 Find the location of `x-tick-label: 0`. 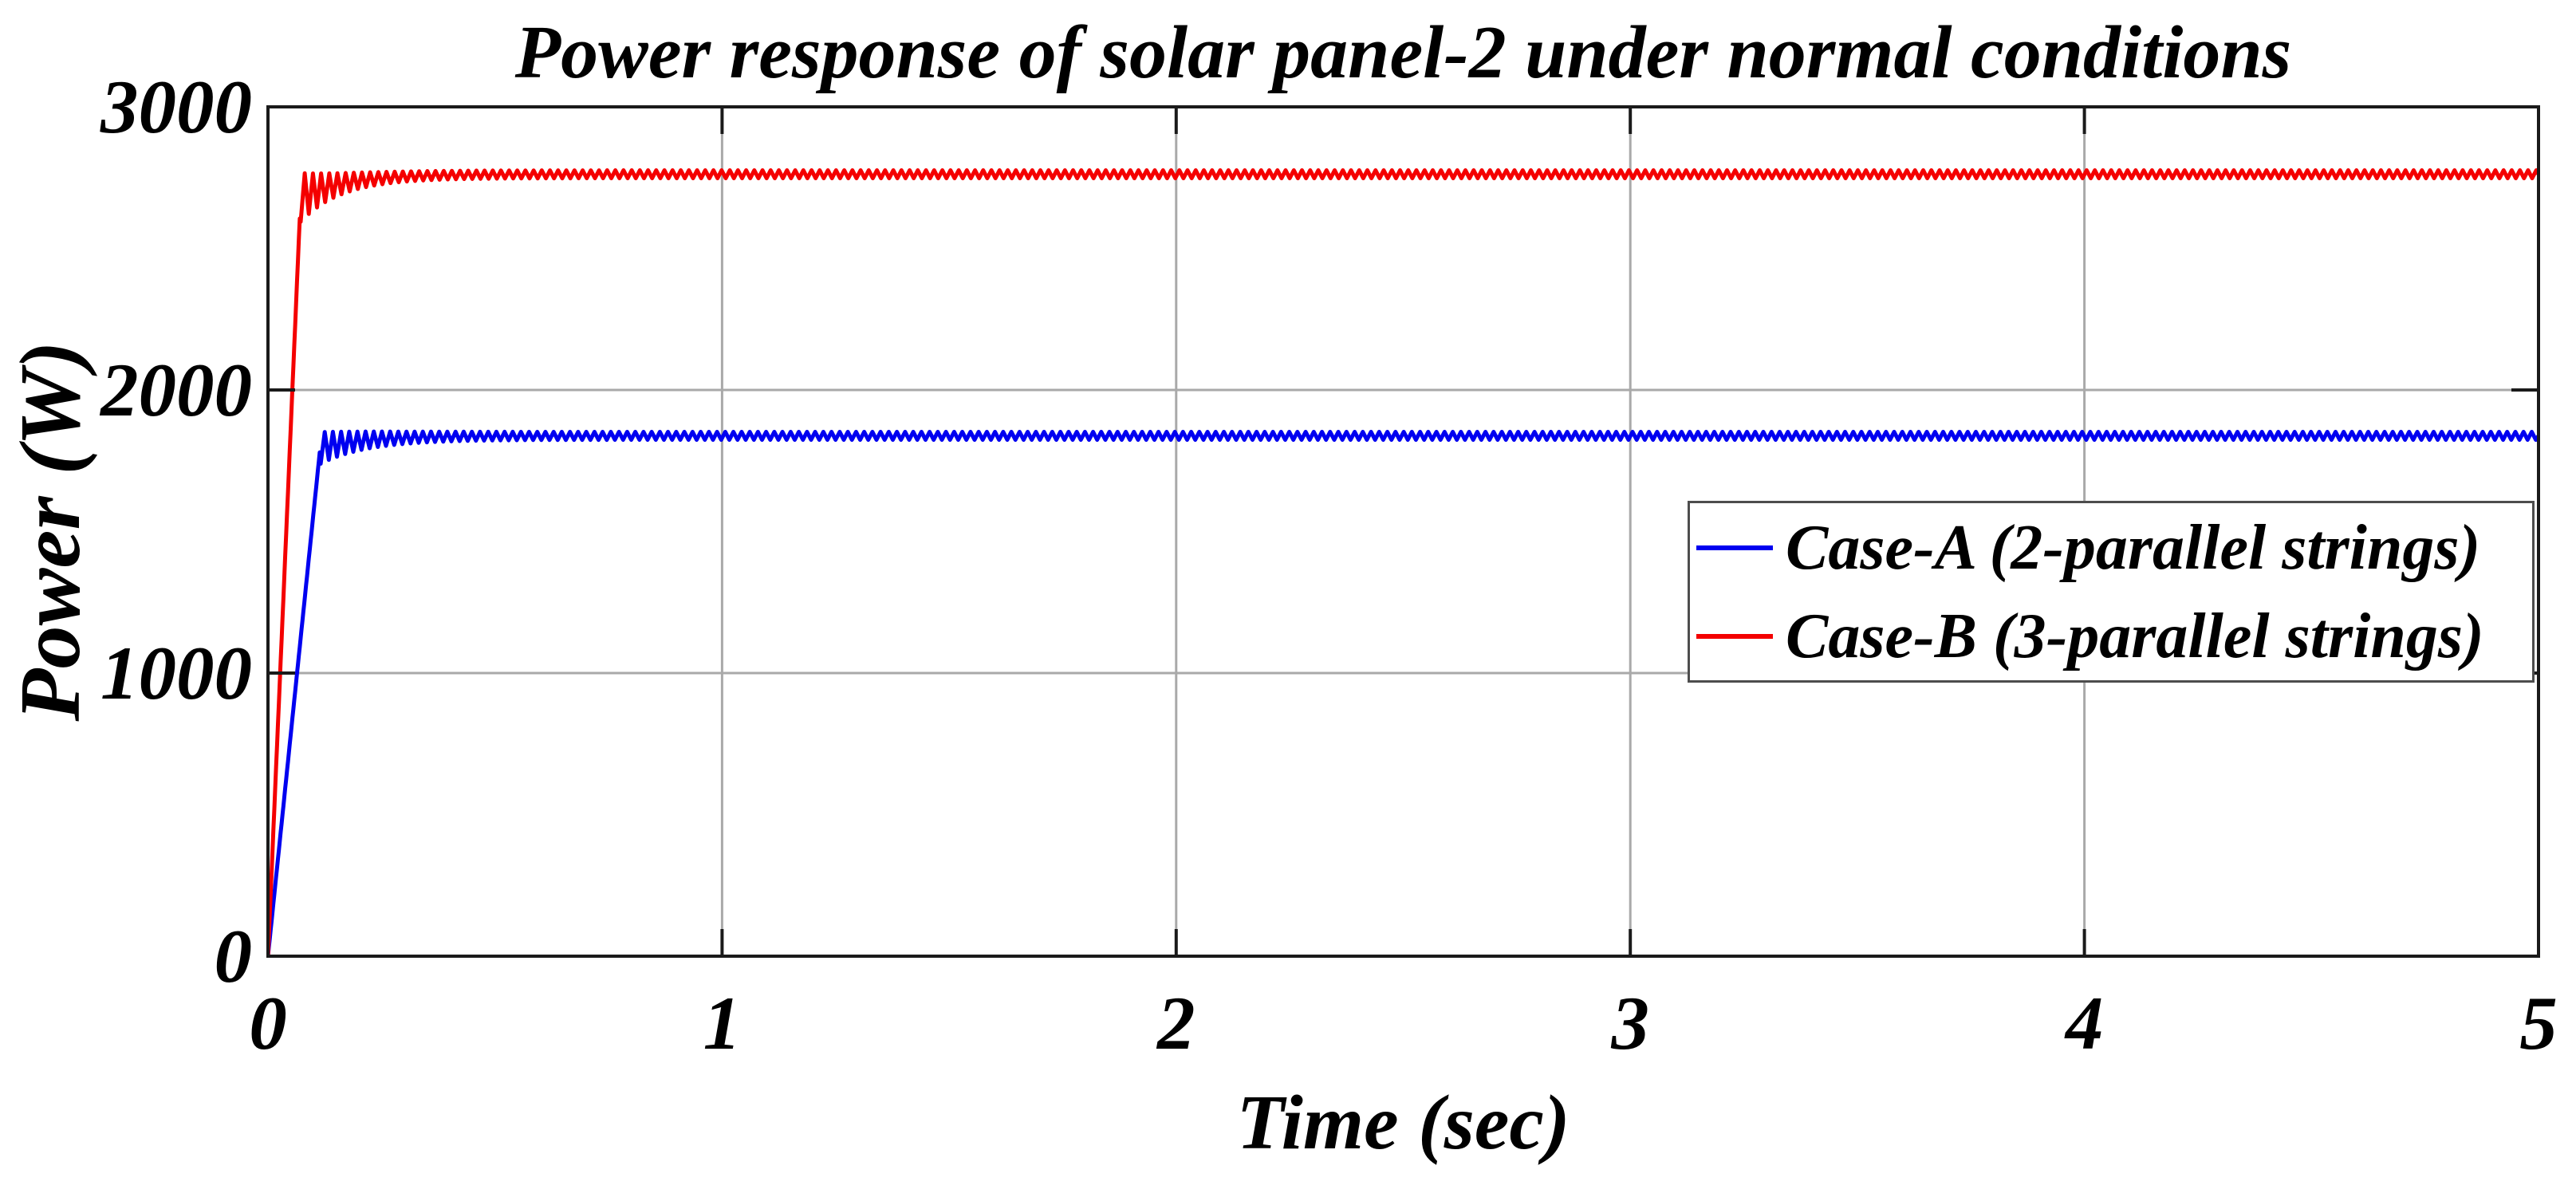

x-tick-label: 0 is located at coordinates (268, 1023).